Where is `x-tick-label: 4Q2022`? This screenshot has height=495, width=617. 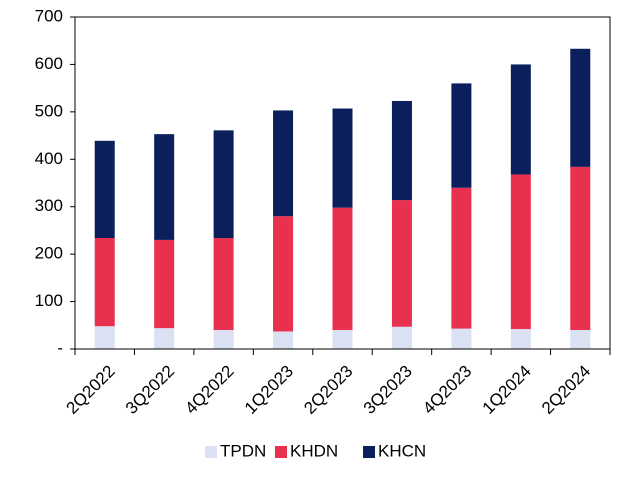 x-tick-label: 4Q2022 is located at coordinates (209, 390).